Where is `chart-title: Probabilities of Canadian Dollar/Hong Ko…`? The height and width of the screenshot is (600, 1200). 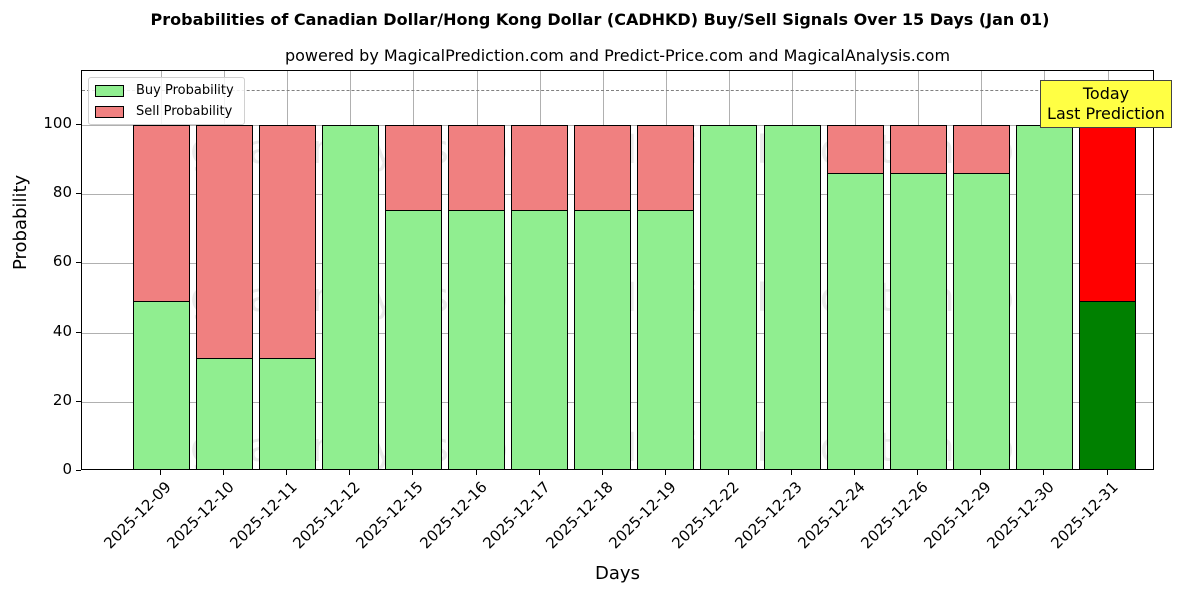 chart-title: Probabilities of Canadian Dollar/Hong Ko… is located at coordinates (600, 19).